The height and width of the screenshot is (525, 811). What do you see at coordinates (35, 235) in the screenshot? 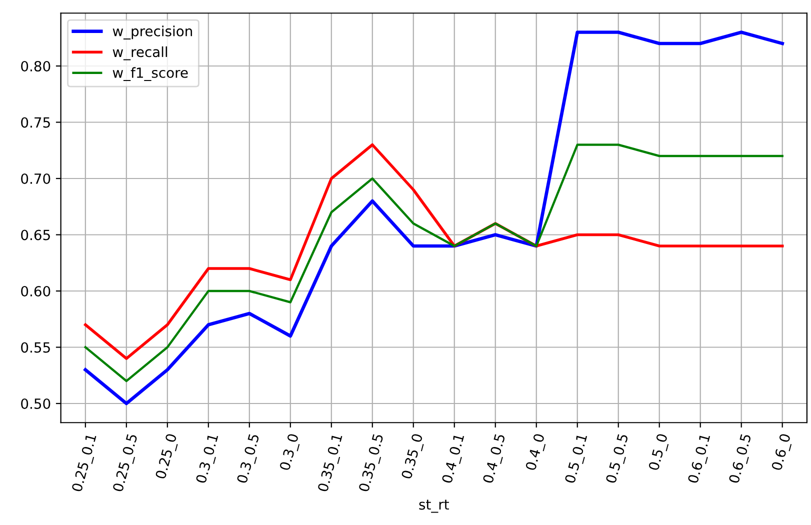
I see `y-tick-label: 0.65` at bounding box center [35, 235].